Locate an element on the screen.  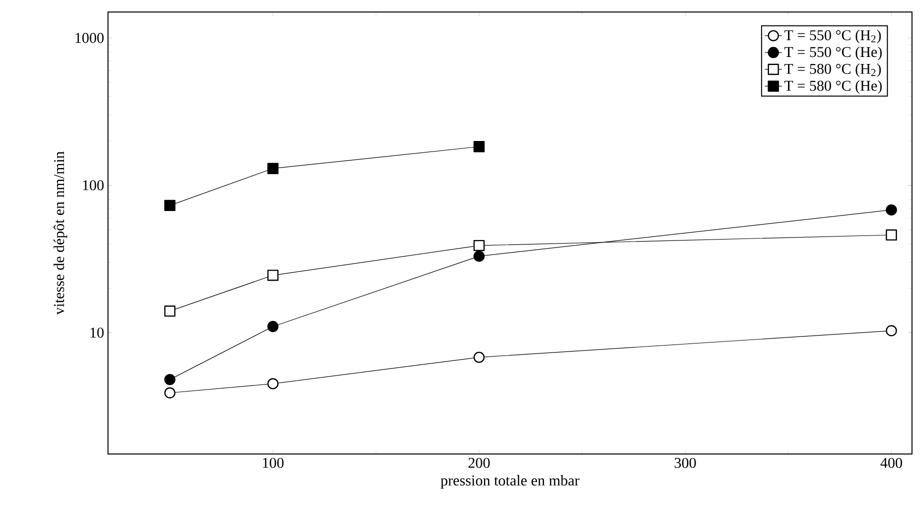
legend-label: T = 550 °C (H$_{2}$) is located at coordinates (832, 37).